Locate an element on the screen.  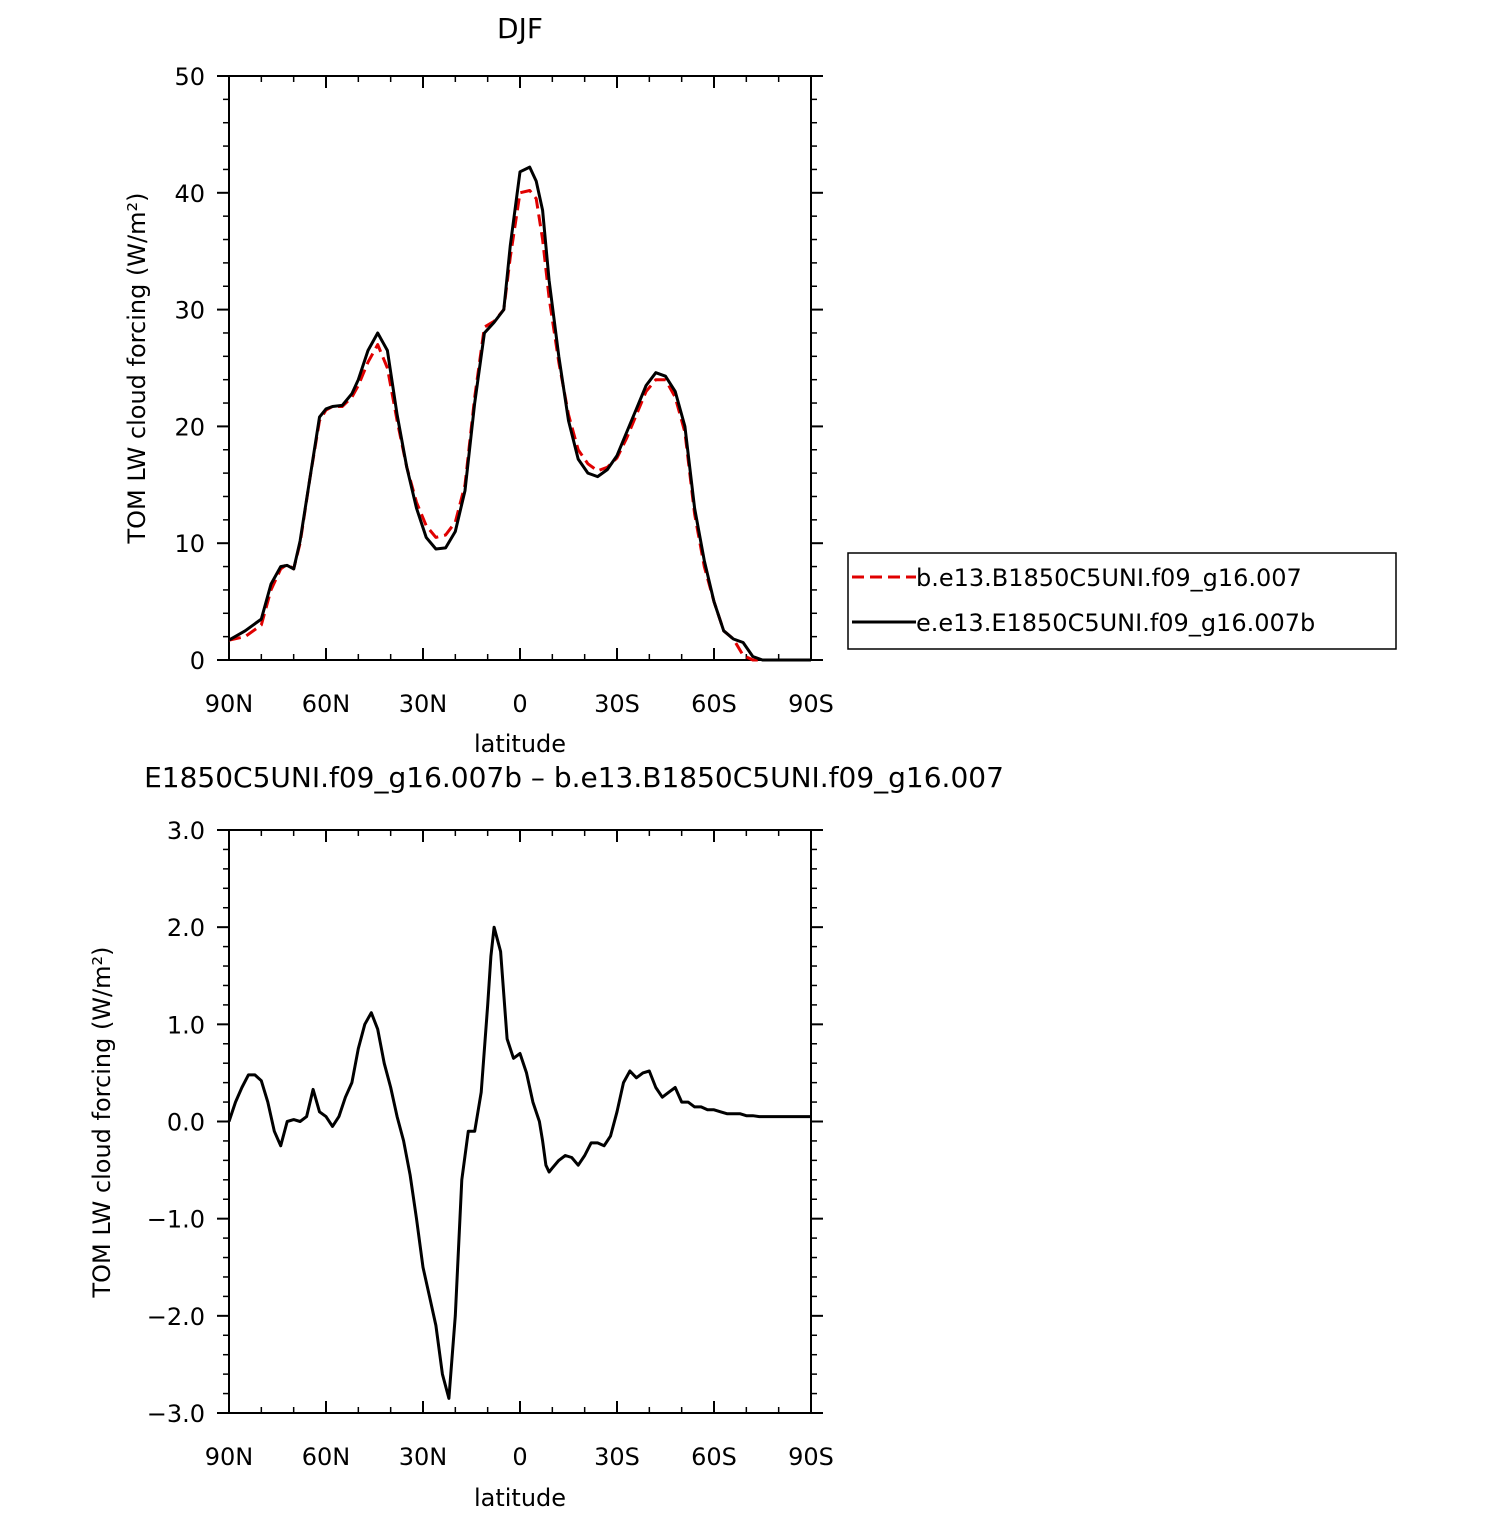
bottom-x-axis-label: latitude is located at coordinates (520, 1498).